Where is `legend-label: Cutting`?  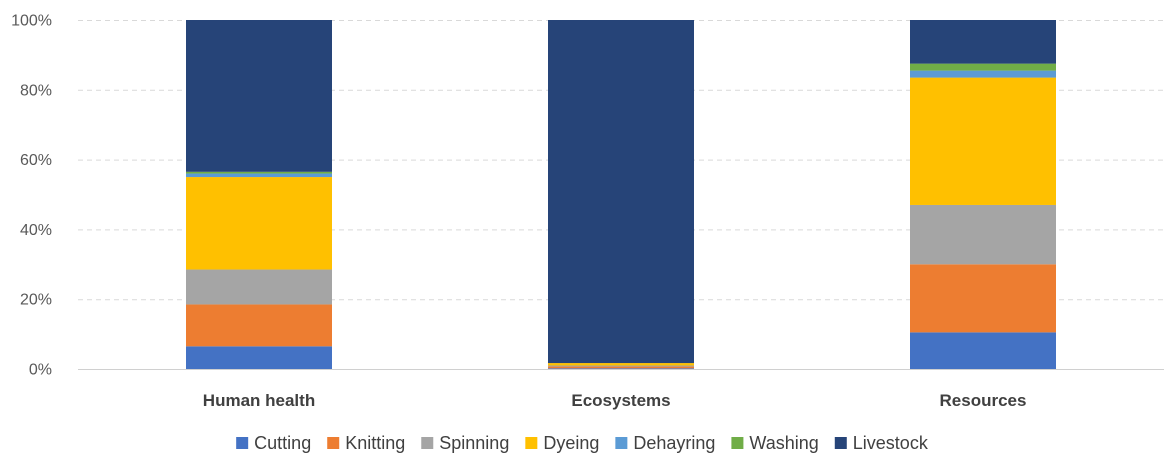 legend-label: Cutting is located at coordinates (282, 443).